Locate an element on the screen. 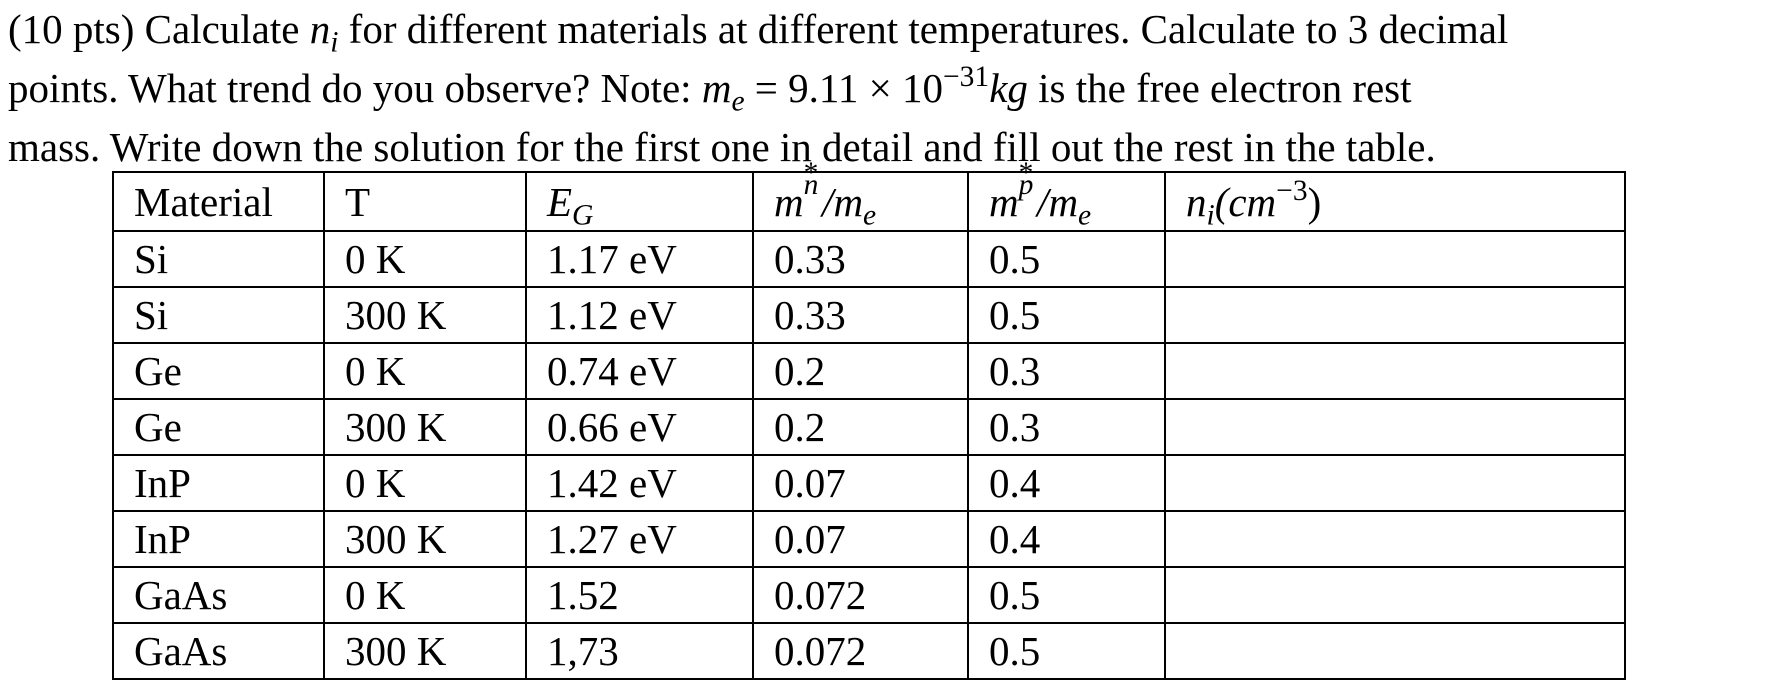 The width and height of the screenshot is (1765, 691). ni-subscript: i is located at coordinates (334, 42).